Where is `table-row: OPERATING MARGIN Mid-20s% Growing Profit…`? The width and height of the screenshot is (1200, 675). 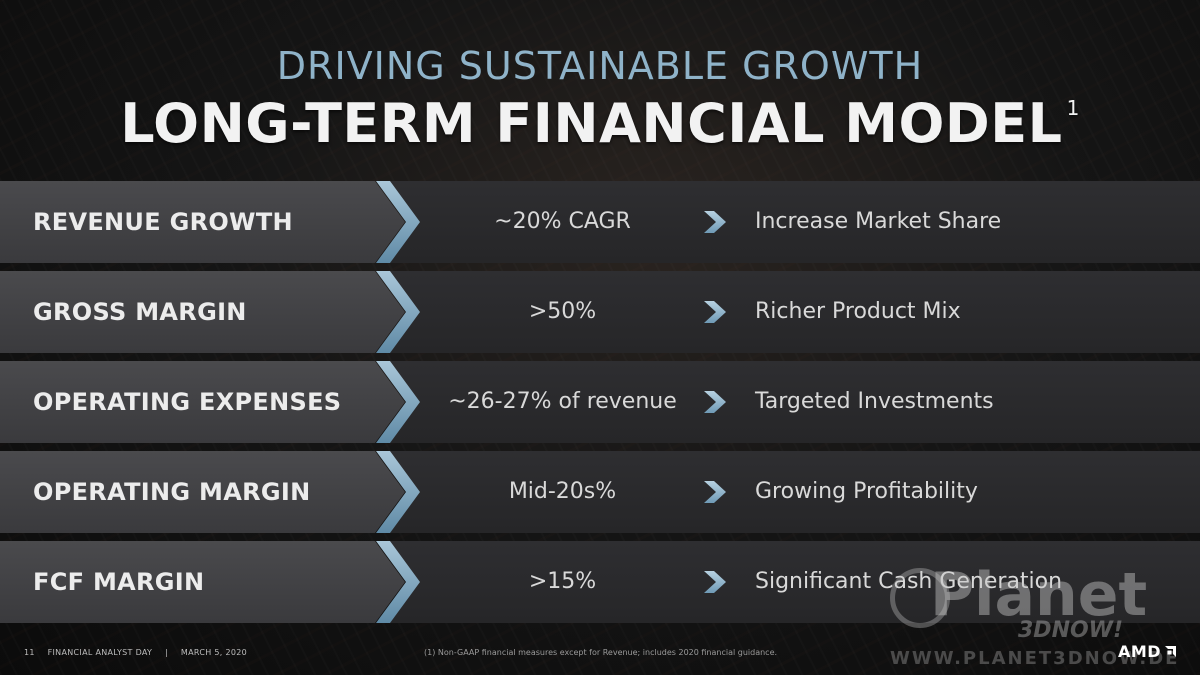
table-row: OPERATING MARGIN Mid-20s% Growing Profit… is located at coordinates (600, 492).